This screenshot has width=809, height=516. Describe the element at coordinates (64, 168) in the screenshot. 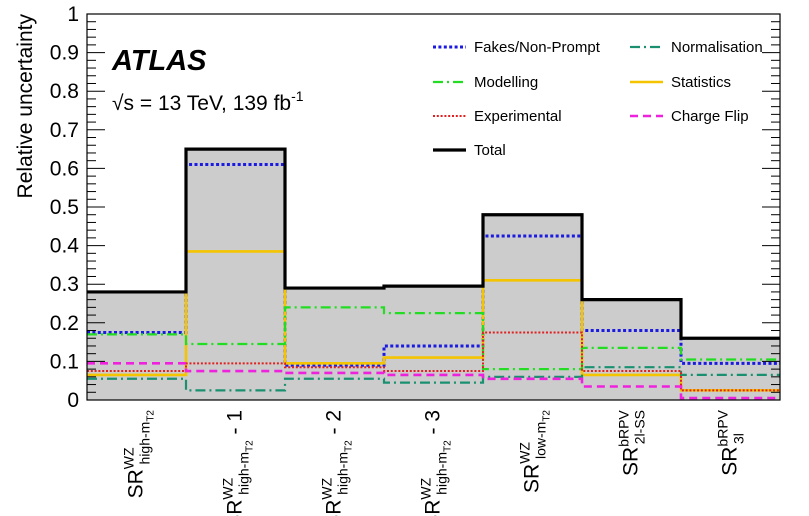

I see `y-tick-label: 0.6` at that location.